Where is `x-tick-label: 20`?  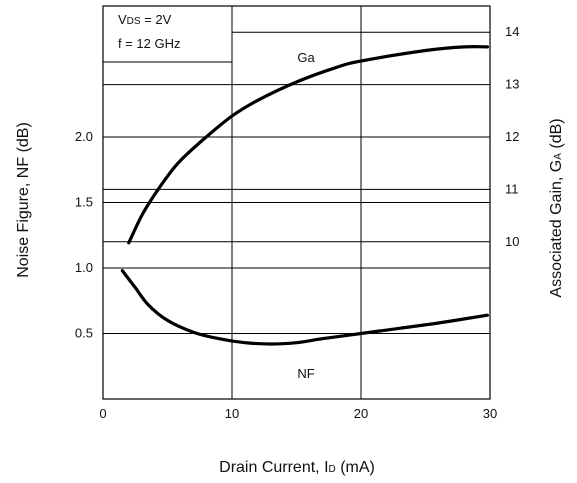 x-tick-label: 20 is located at coordinates (361, 413).